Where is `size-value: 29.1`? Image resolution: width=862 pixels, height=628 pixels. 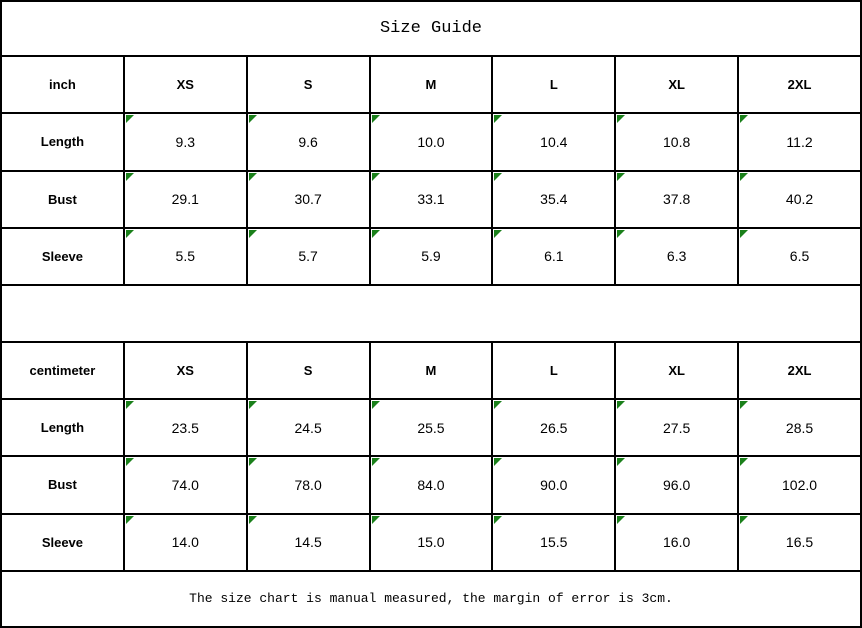
size-value: 29.1 is located at coordinates (185, 199).